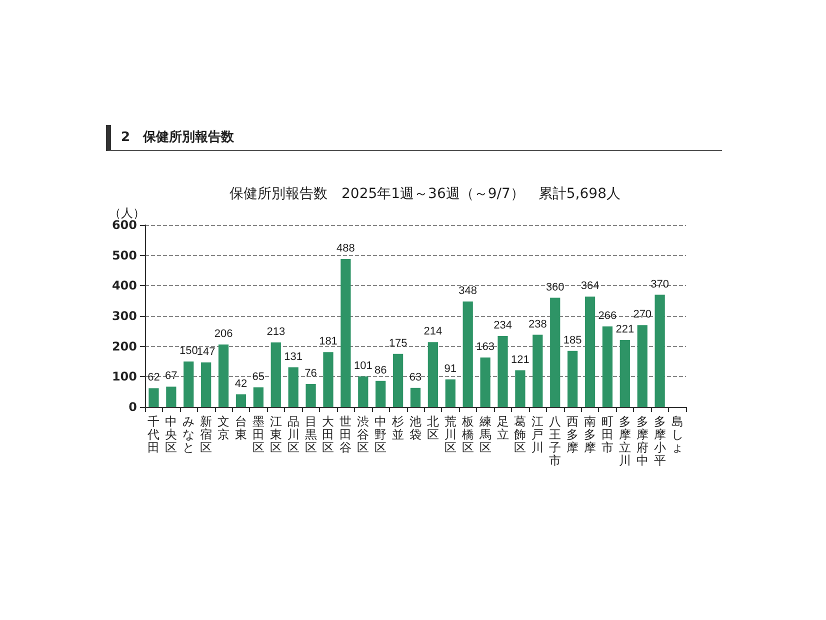 Image resolution: width=826 pixels, height=620 pixels. I want to click on x-tick-label: 北区, so click(432, 428).